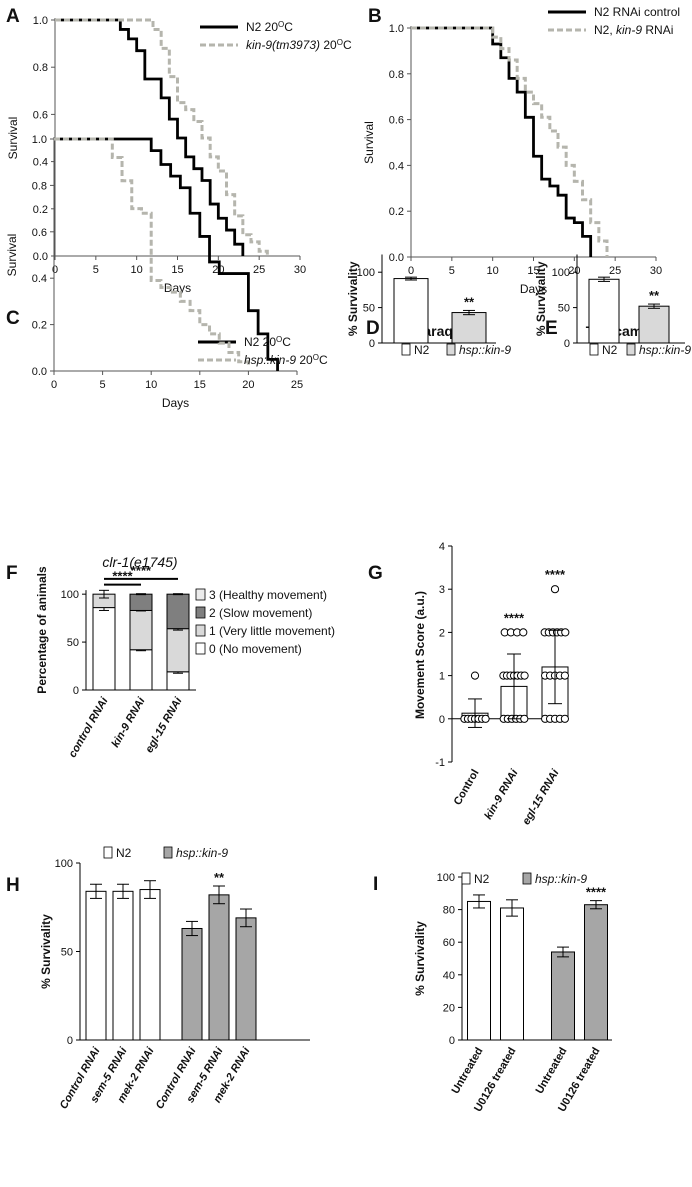  I want to click on y-tick-label: 80, so click(449, 911).